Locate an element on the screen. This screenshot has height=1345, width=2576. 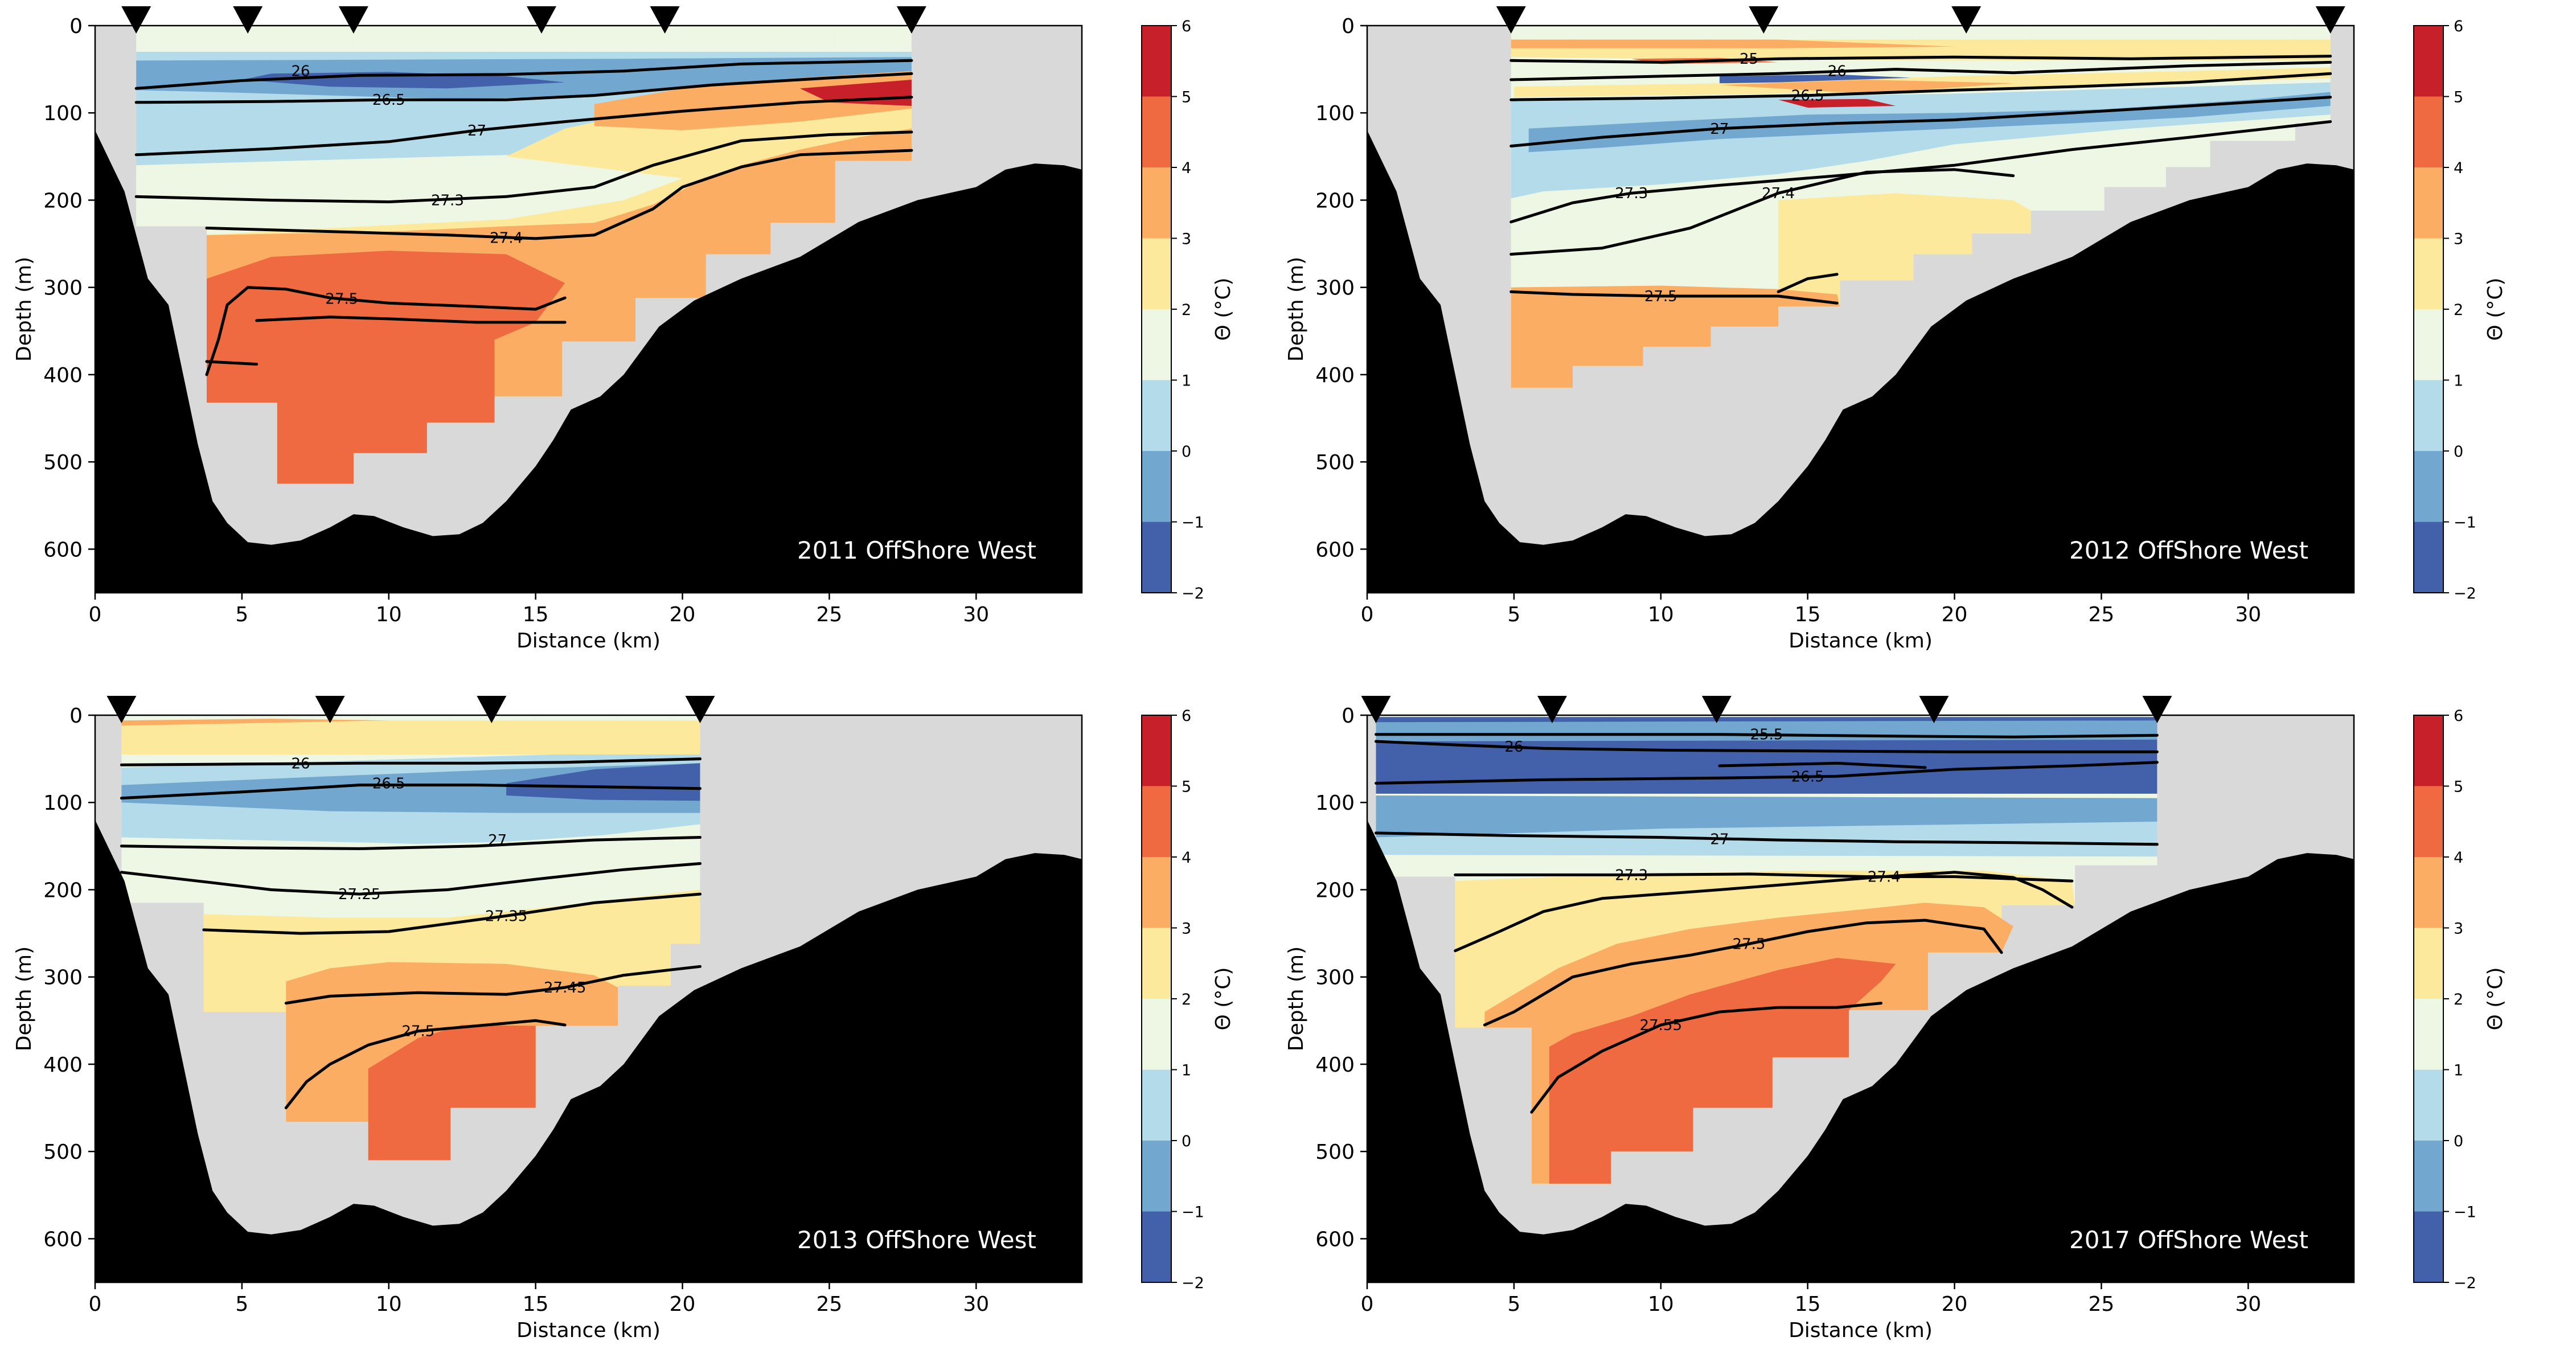
panel-label: 2013 OffShore West is located at coordinates (916, 1240).